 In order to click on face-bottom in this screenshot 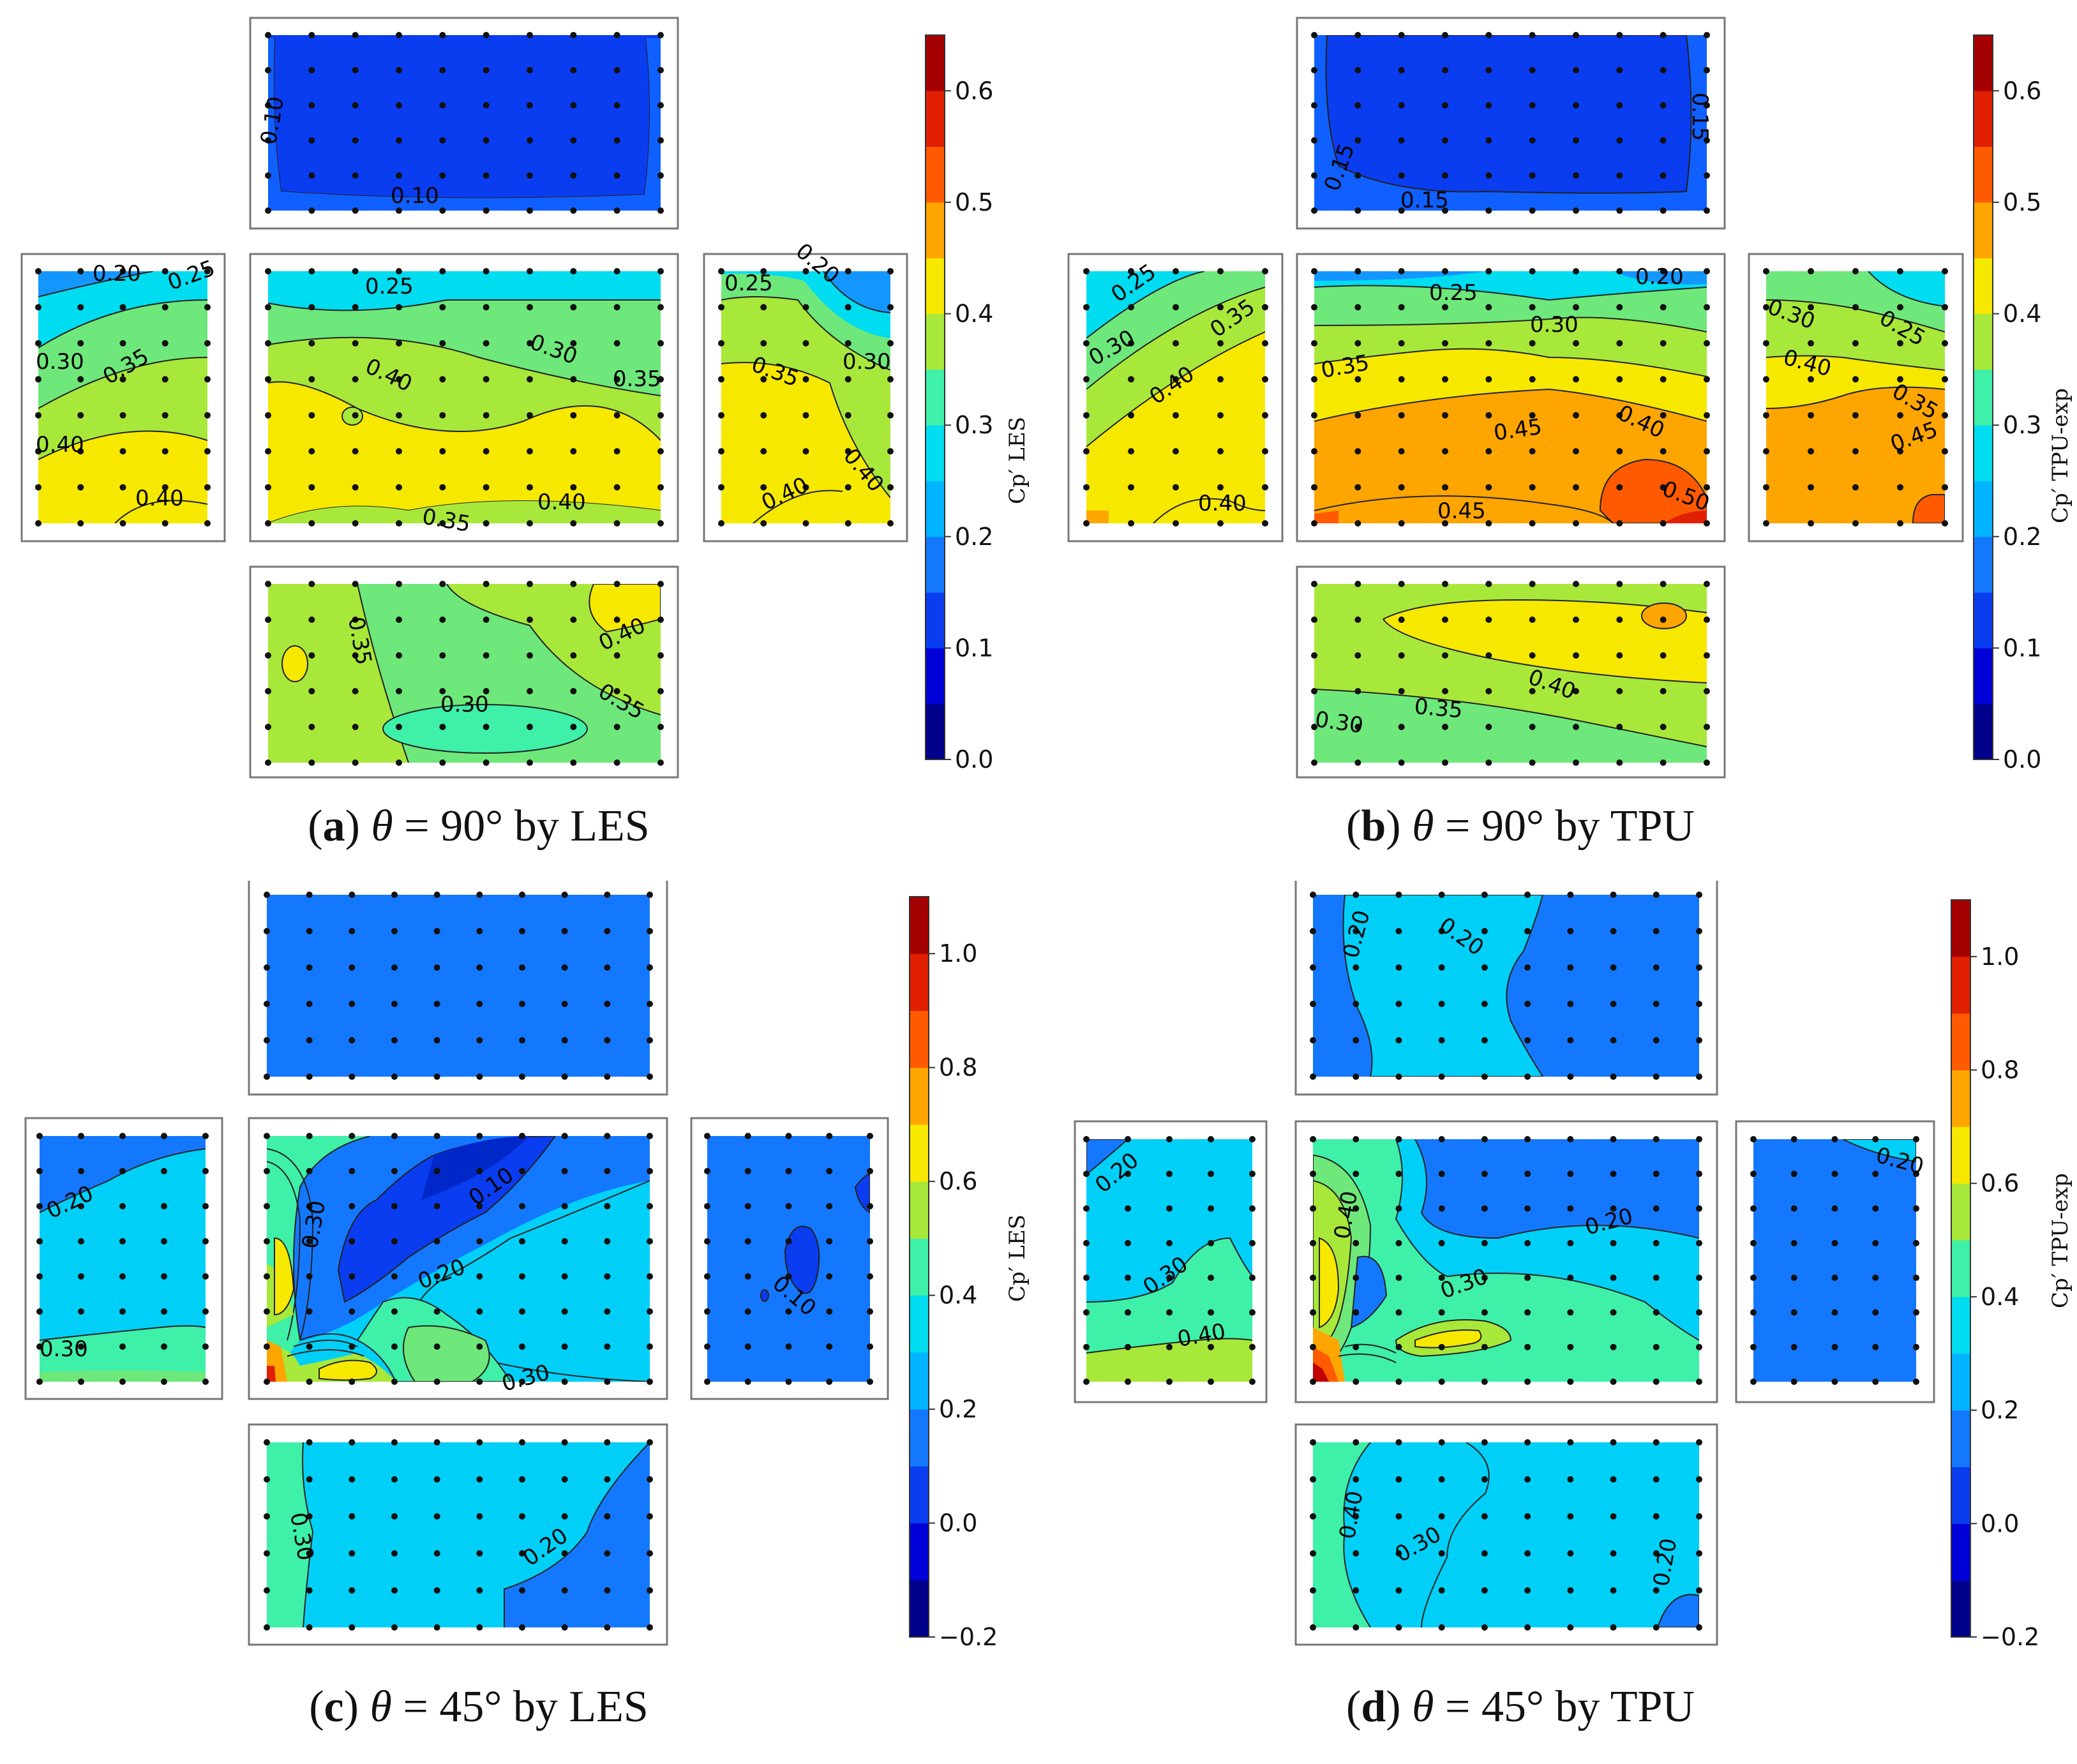, I will do `click(1510, 673)`.